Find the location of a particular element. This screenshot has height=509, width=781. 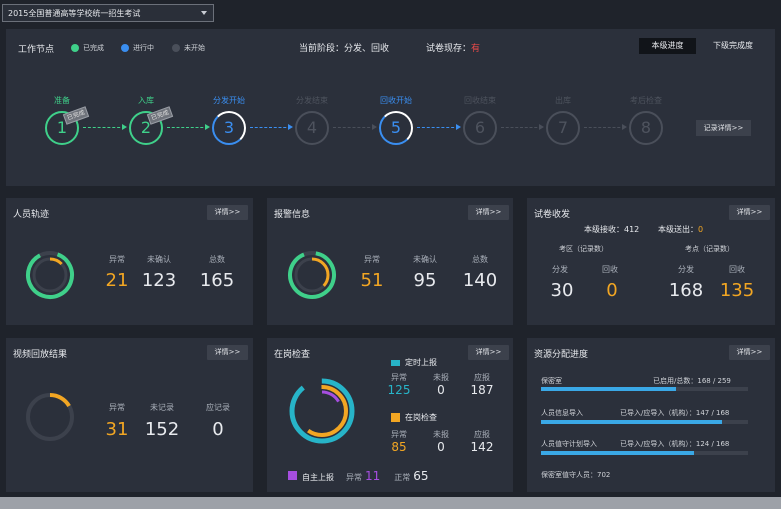

legend-active-dot-icon is located at coordinates (125, 48).